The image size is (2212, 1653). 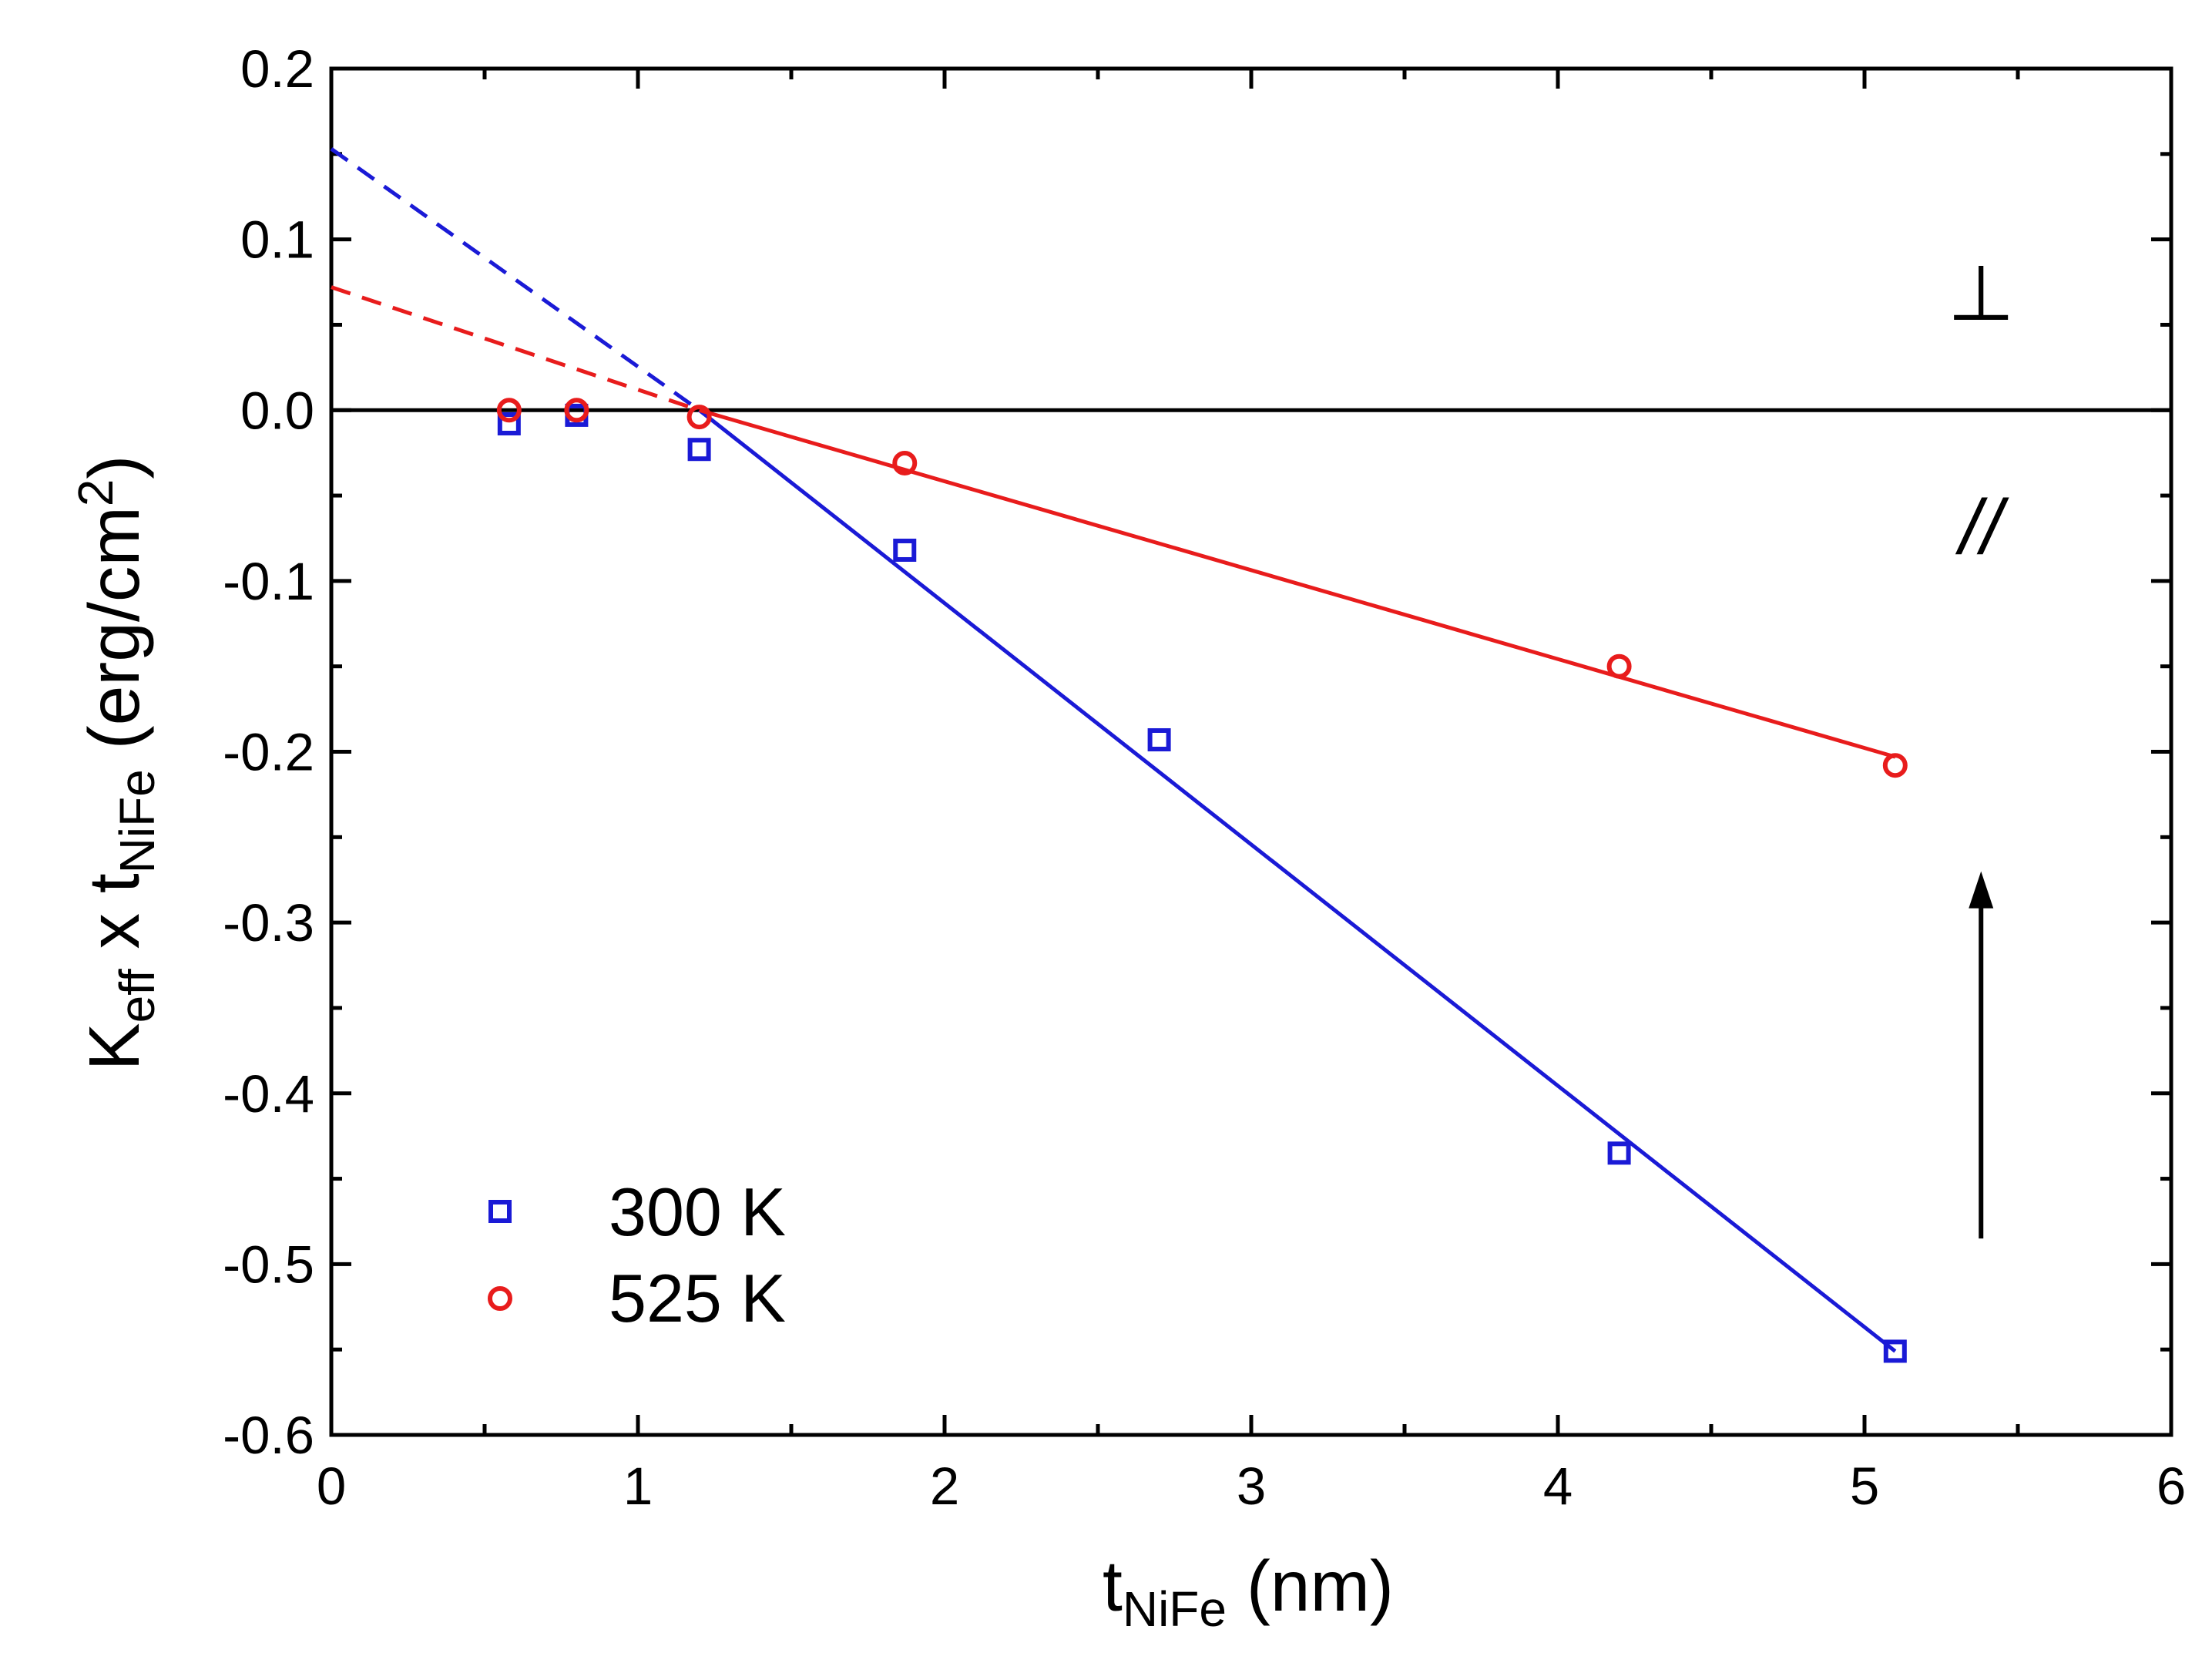 What do you see at coordinates (114, 1046) in the screenshot?
I see `y-axis-title-main: K` at bounding box center [114, 1046].